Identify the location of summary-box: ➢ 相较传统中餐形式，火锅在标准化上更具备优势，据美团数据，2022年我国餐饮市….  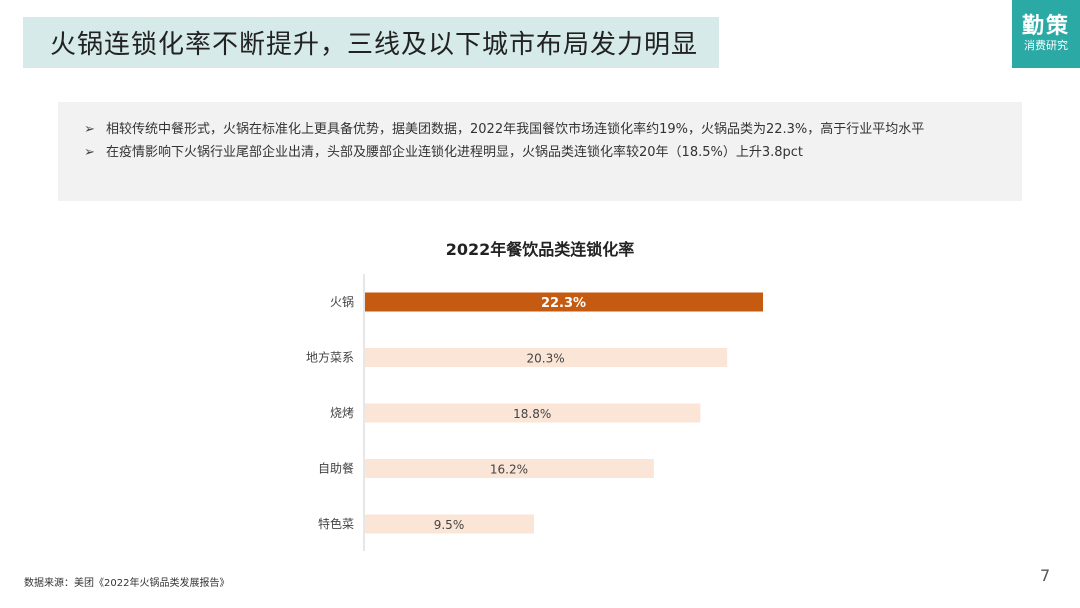
(540, 151).